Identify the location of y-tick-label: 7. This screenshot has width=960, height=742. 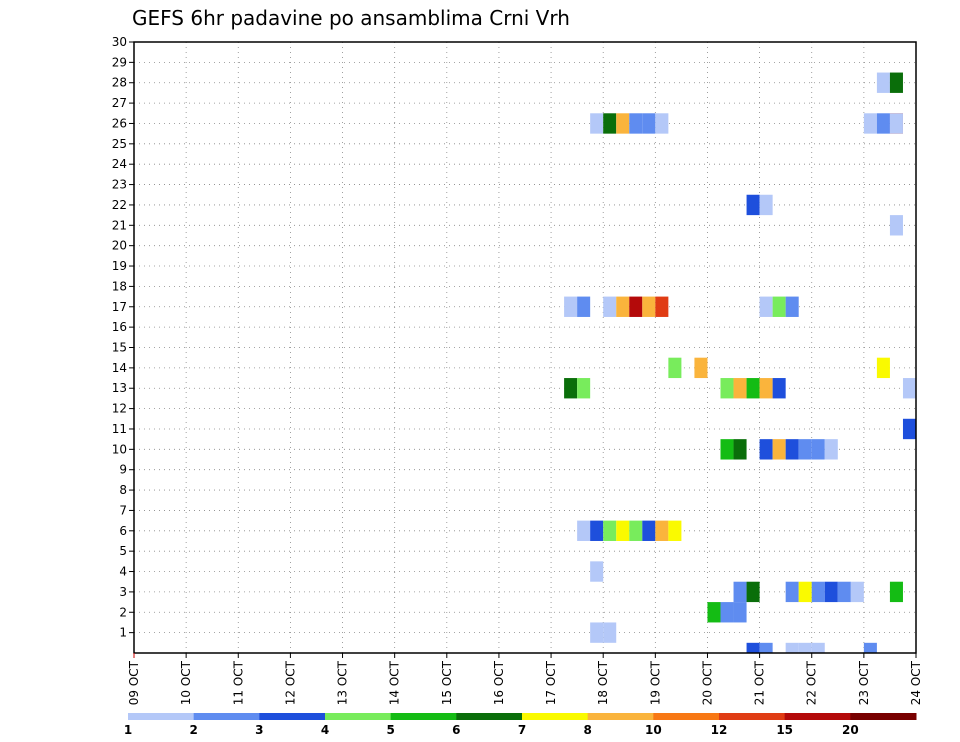
(123, 510).